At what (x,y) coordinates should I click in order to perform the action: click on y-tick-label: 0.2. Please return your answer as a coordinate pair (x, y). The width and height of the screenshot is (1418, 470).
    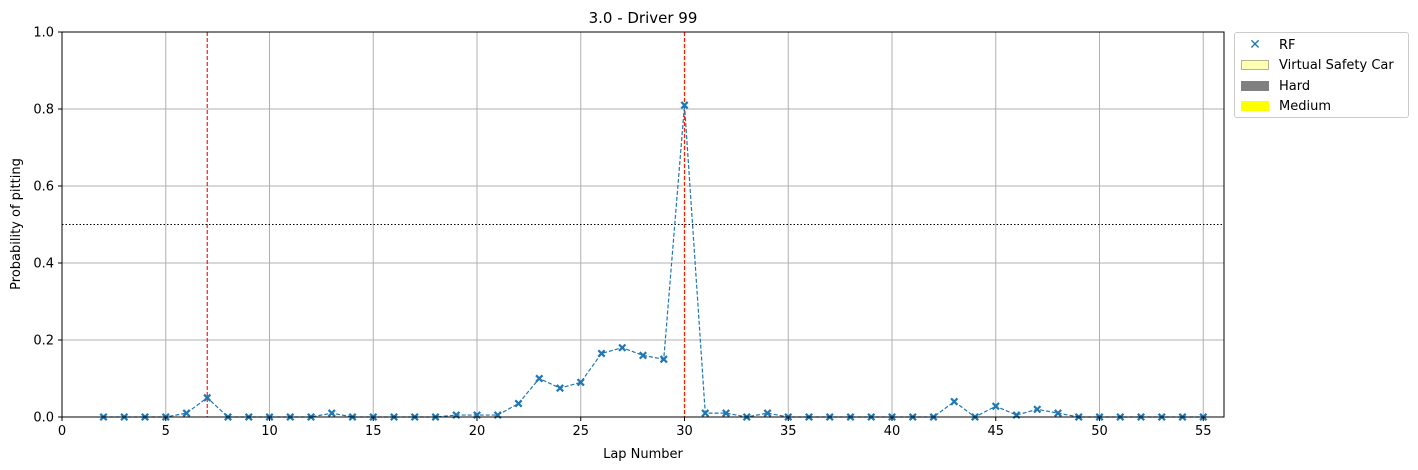
    Looking at the image, I should click on (43, 341).